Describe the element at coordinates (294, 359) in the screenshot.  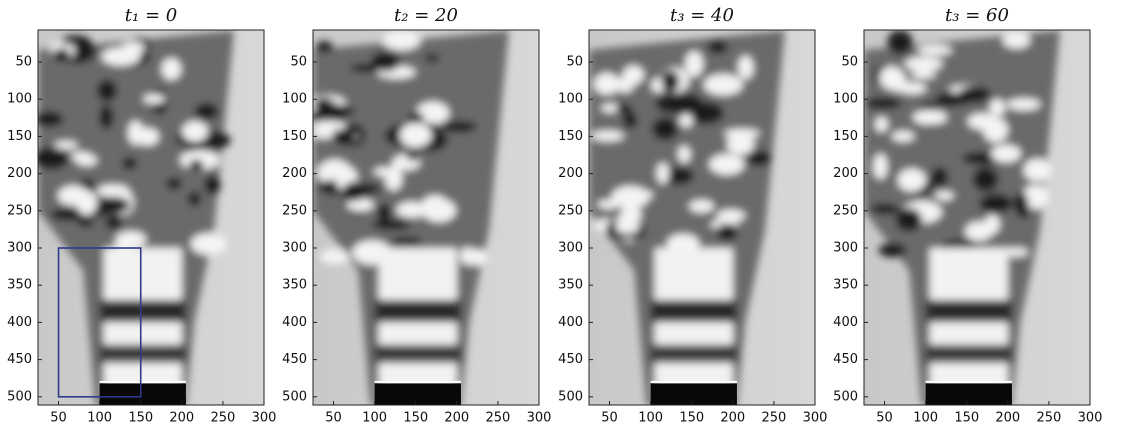
I see `y-tick-label: 450` at that location.